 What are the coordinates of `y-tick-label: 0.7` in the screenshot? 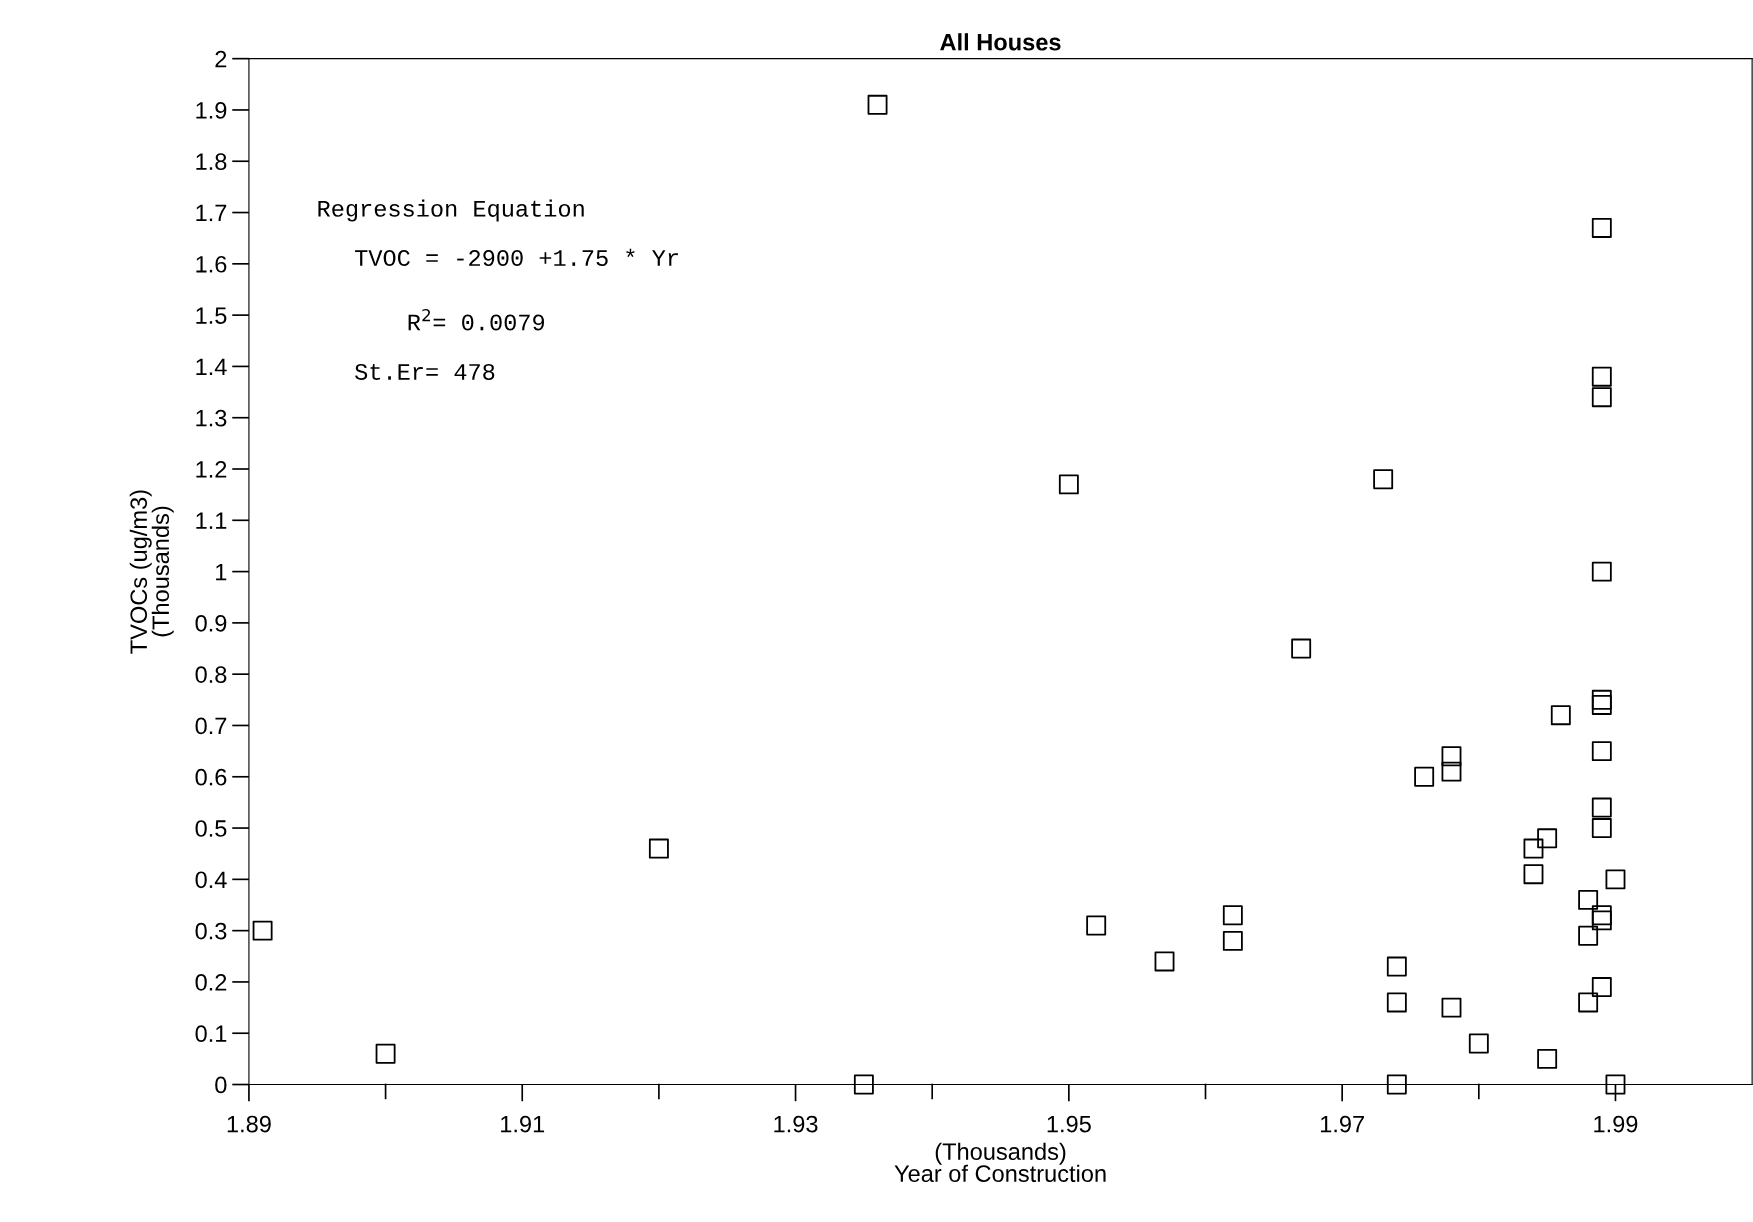 It's located at (211, 726).